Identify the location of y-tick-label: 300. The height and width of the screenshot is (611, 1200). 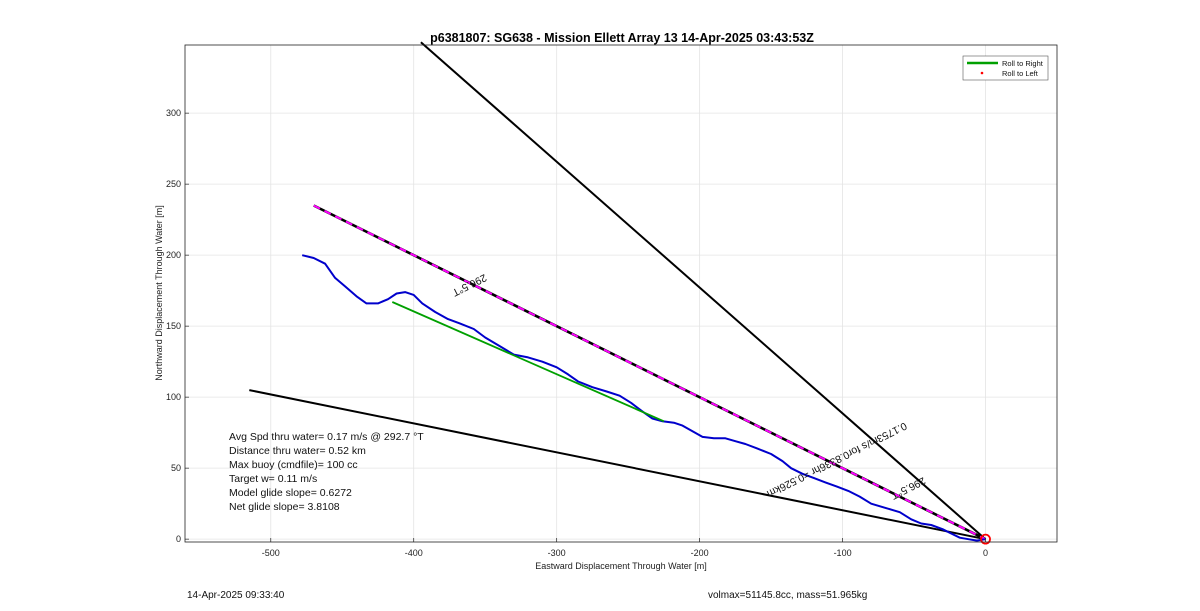
(173, 113).